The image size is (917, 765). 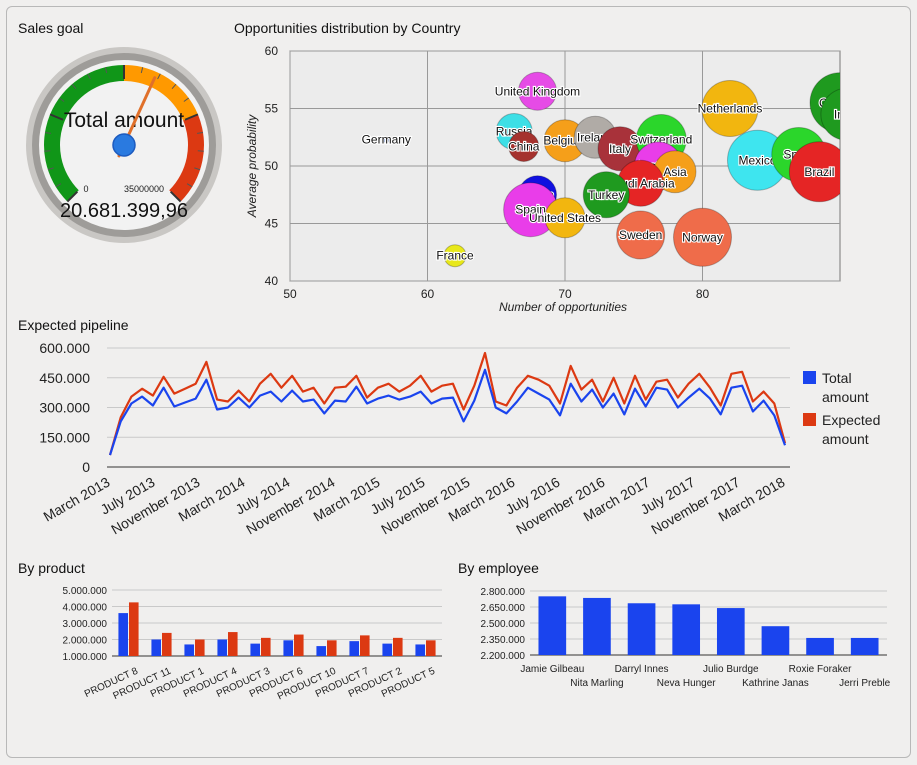 I want to click on employee-x-tick: Neva Hunger, so click(x=687, y=683).